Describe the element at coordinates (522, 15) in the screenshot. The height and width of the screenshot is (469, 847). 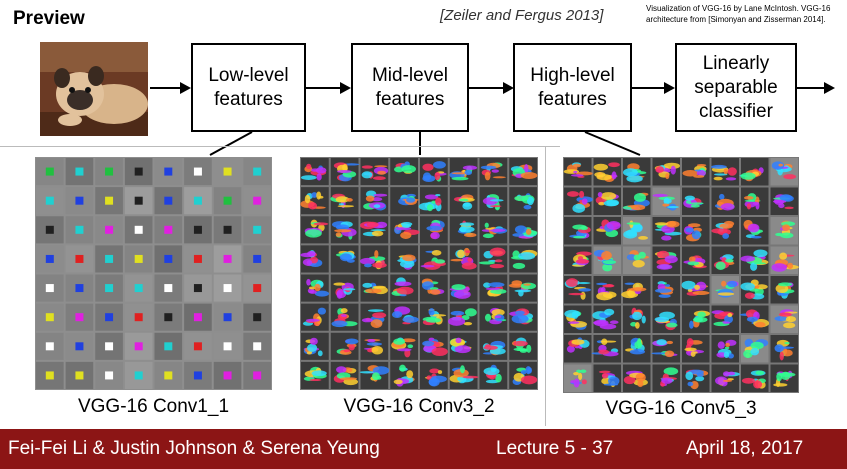
I see `citation: [Zeiler and Fergus 2013]` at that location.